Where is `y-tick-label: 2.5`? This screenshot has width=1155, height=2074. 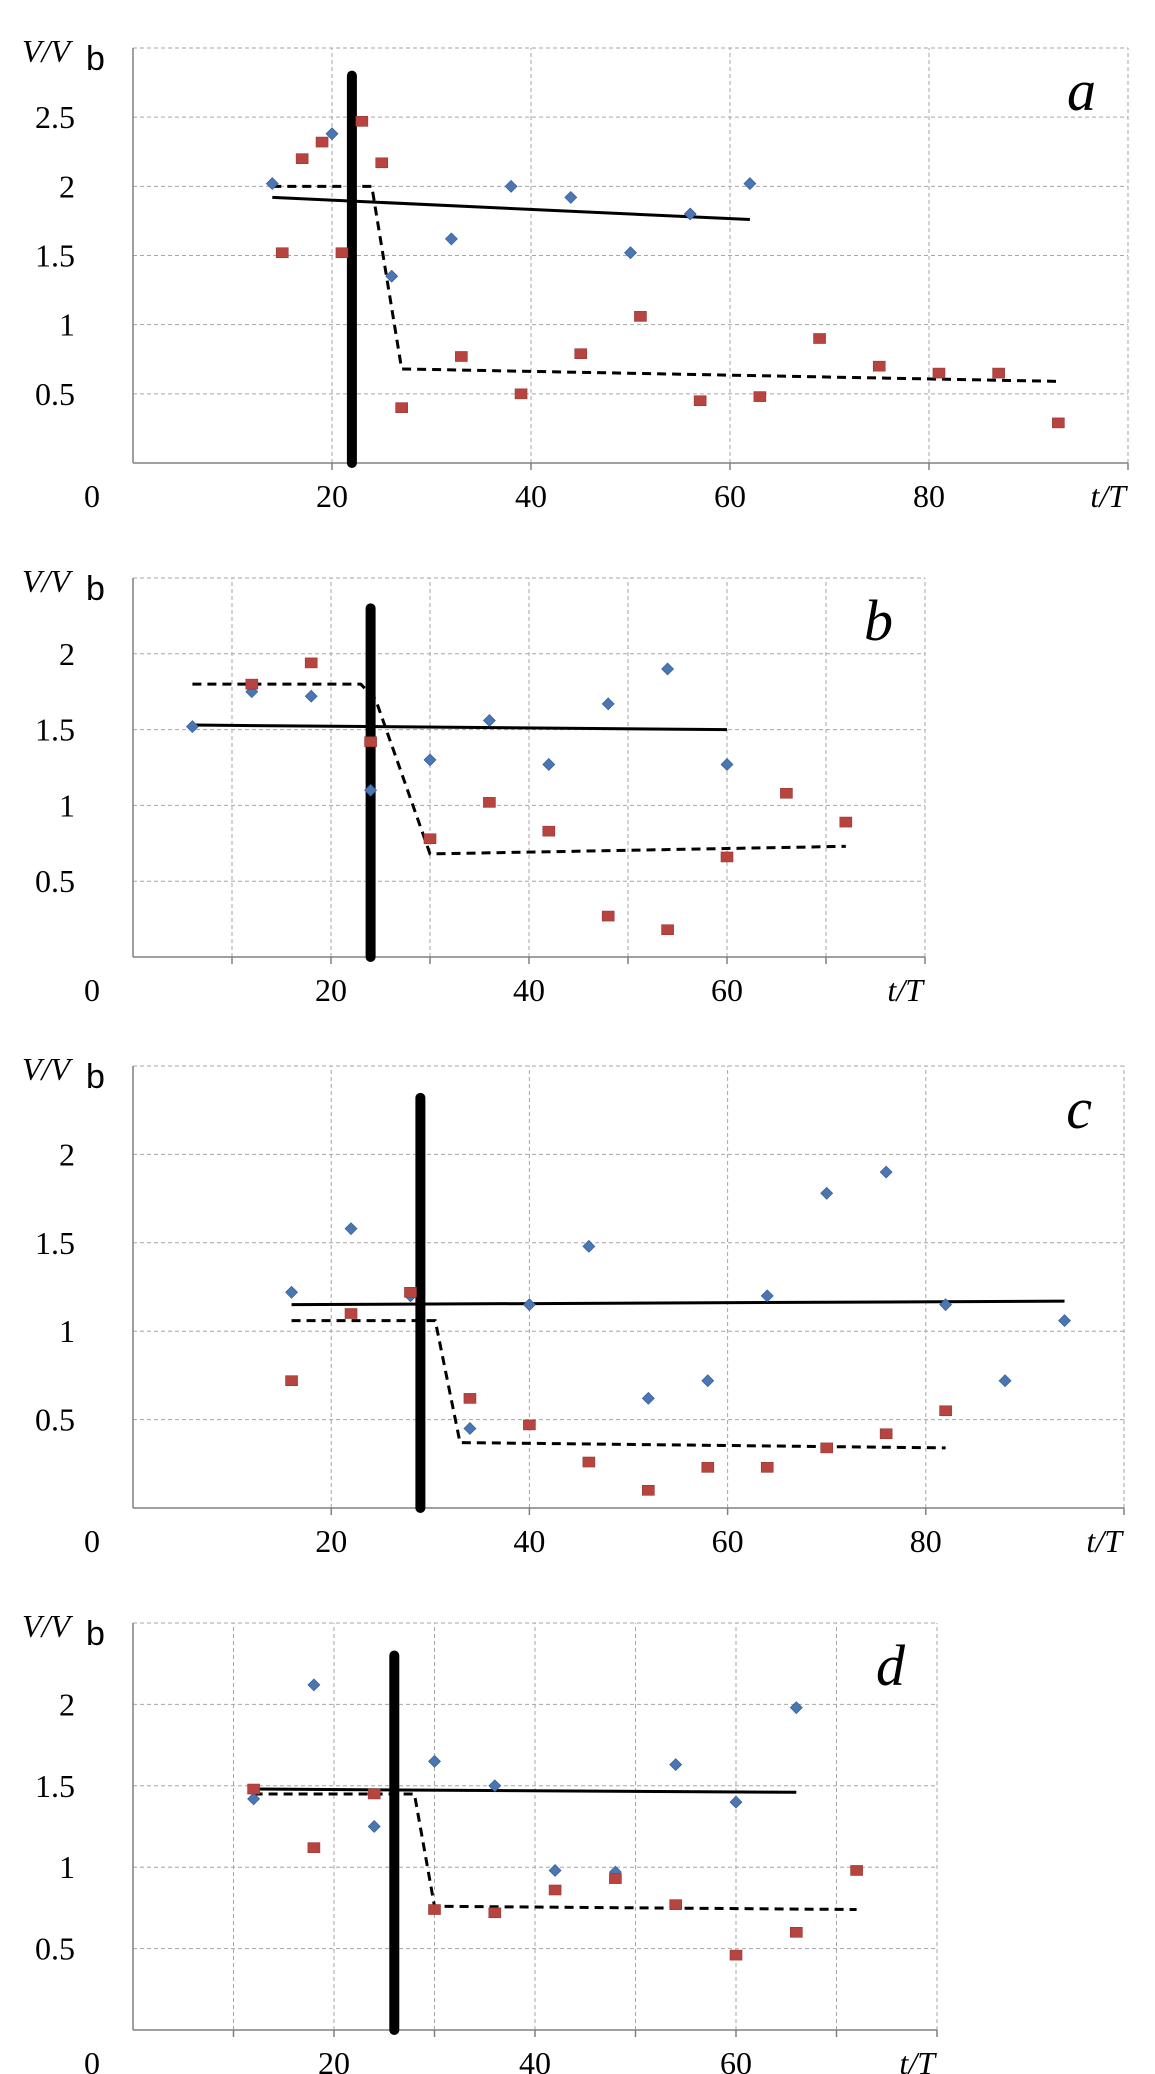
y-tick-label: 2.5 is located at coordinates (55, 117).